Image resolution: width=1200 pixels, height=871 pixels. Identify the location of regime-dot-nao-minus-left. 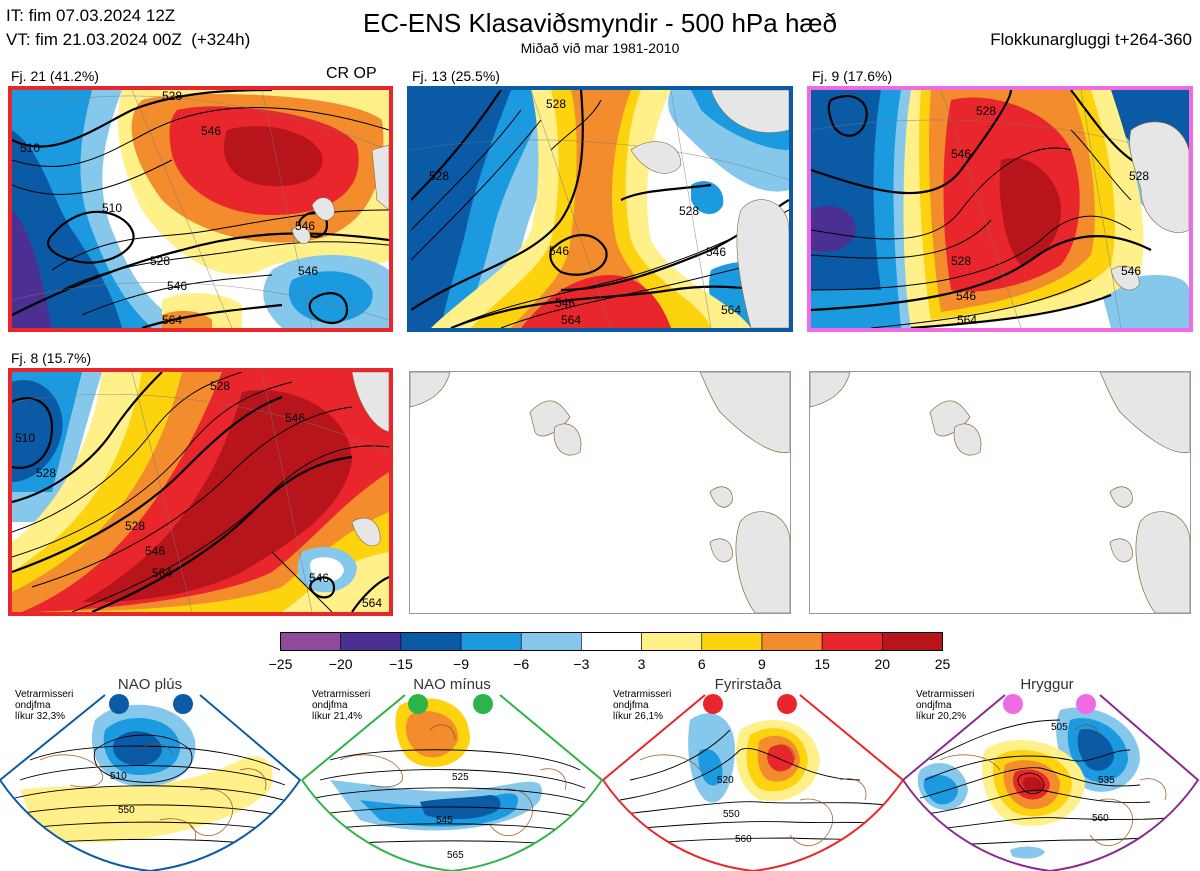
(418, 704).